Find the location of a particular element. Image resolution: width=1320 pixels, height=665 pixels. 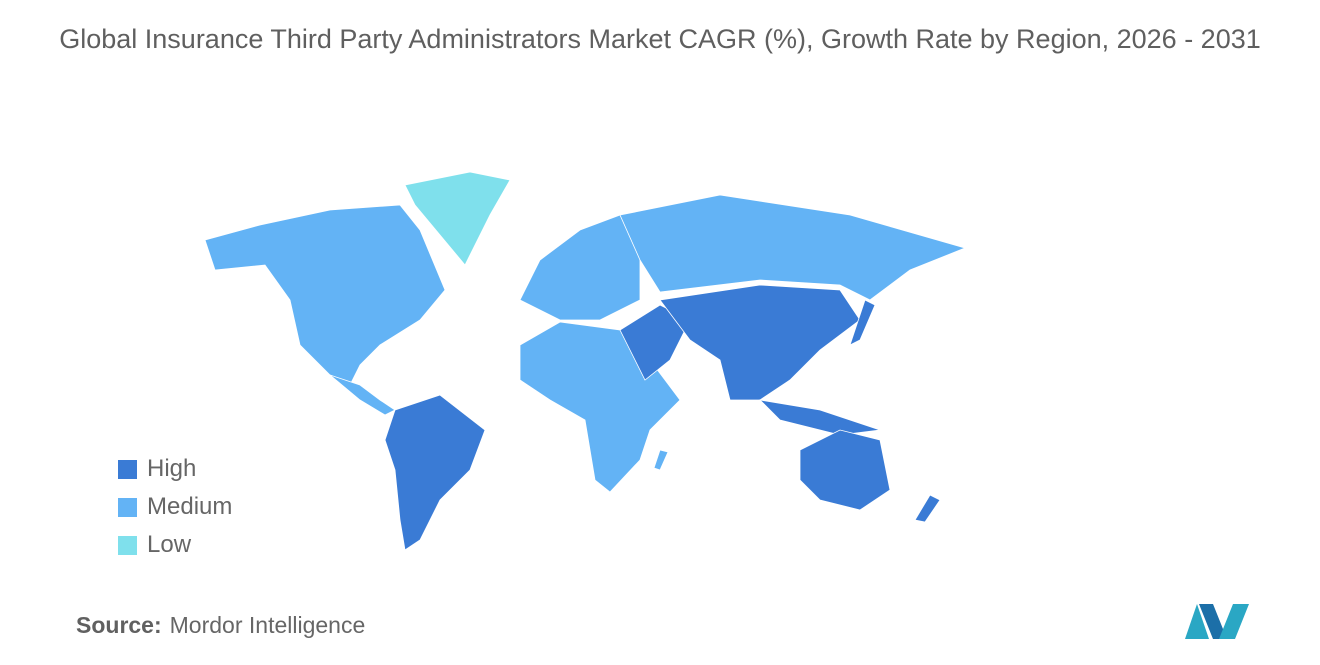

legend-item: Low is located at coordinates (175, 545).